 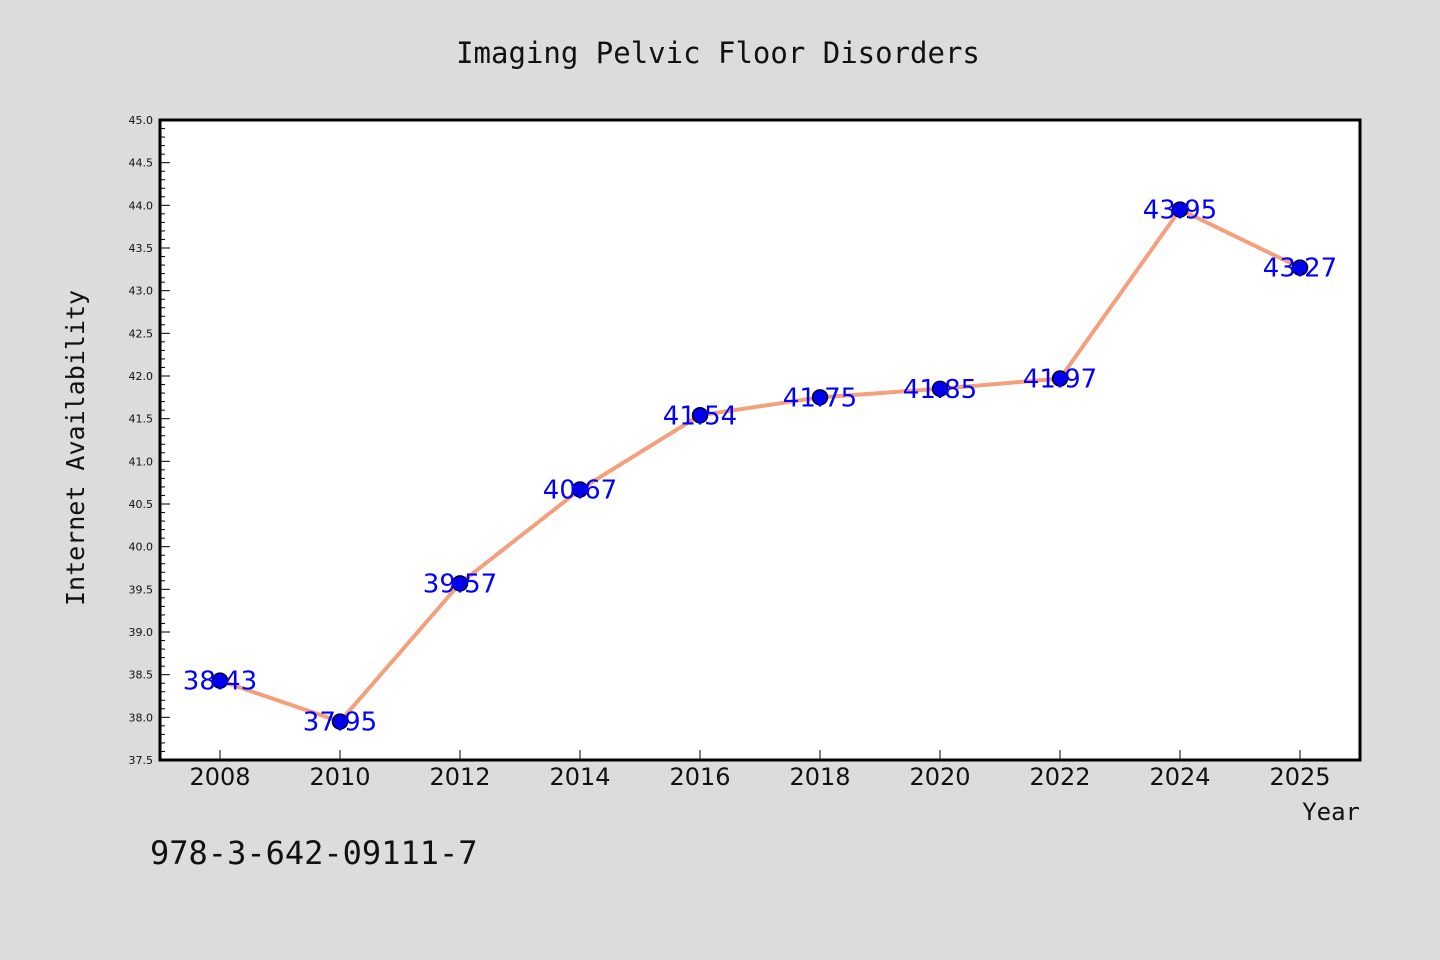 I want to click on y-tick-label: 42.5, so click(x=141, y=333).